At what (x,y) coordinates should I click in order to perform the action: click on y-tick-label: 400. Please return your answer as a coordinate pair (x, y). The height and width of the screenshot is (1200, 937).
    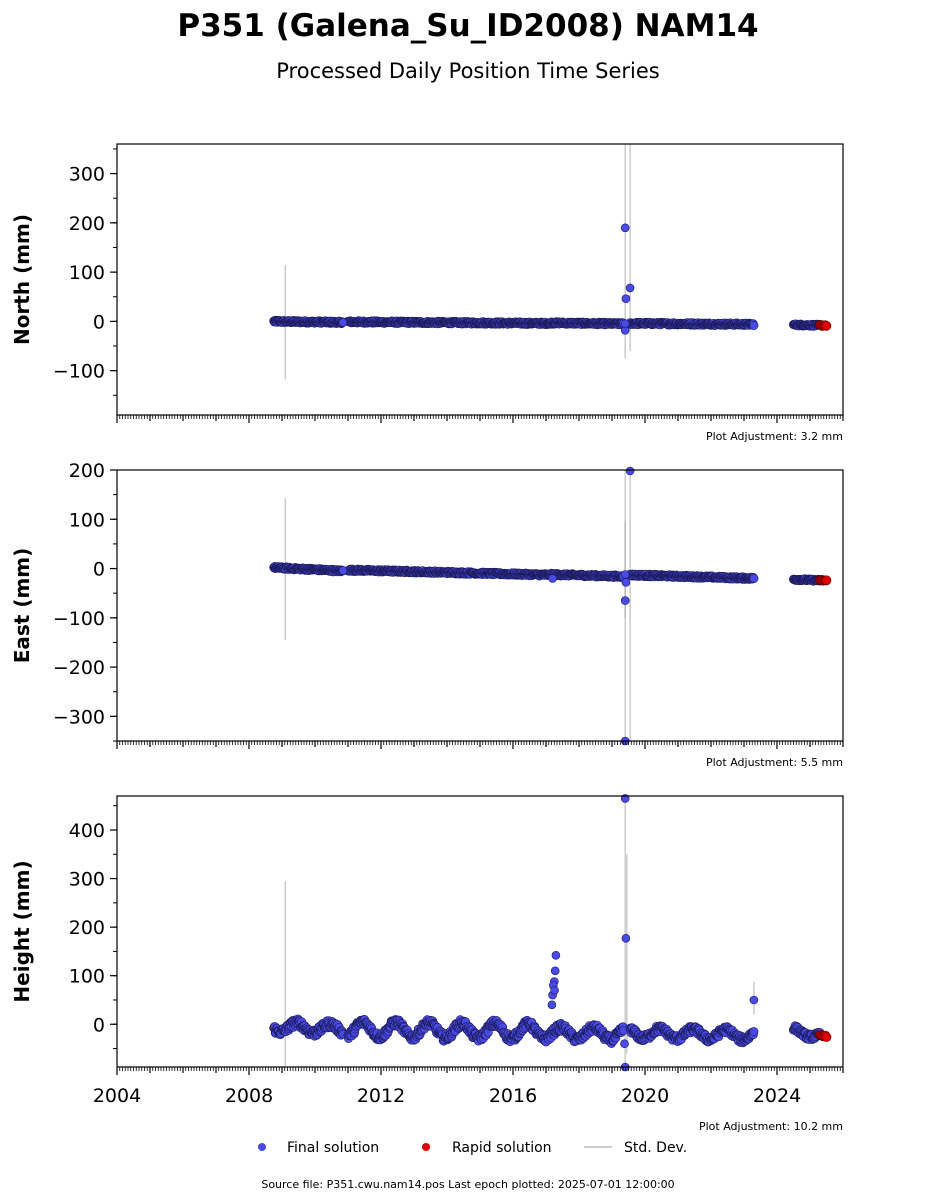
    Looking at the image, I should click on (87, 831).